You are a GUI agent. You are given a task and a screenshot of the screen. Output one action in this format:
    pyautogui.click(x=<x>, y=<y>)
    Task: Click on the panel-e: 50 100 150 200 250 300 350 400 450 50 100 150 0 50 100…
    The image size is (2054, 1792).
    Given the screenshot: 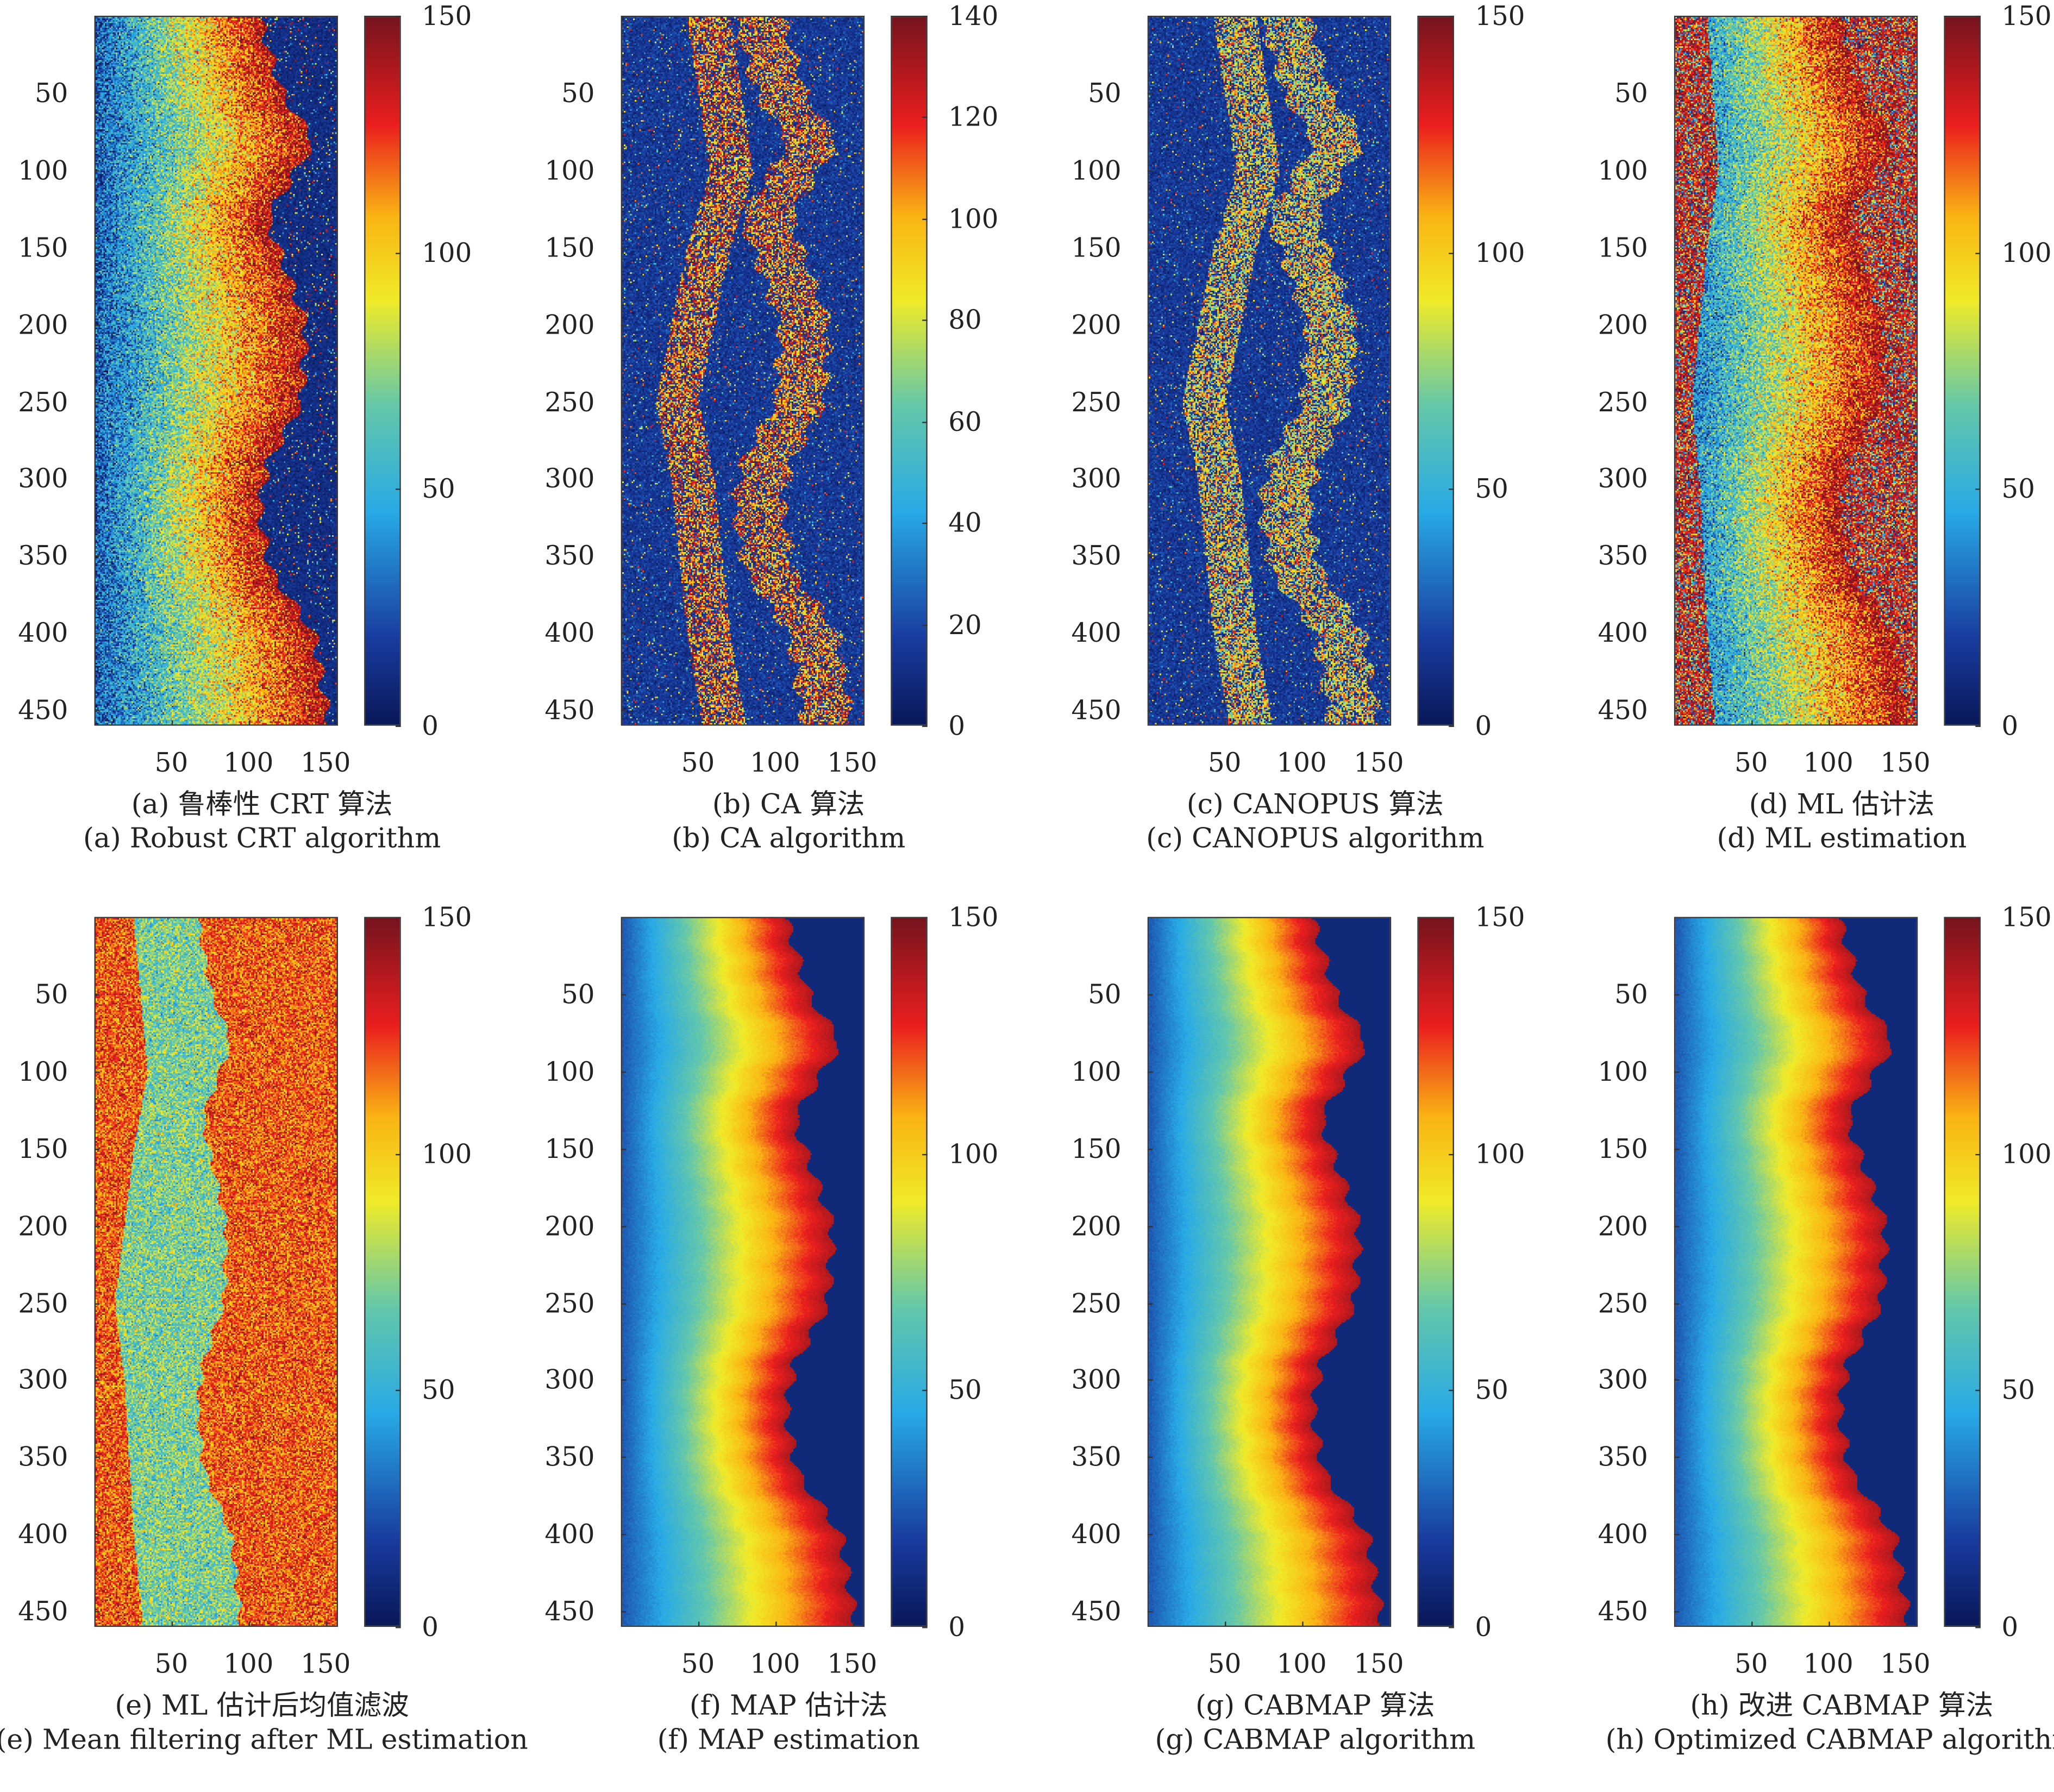 What is the action you would take?
    pyautogui.click(x=264, y=1346)
    